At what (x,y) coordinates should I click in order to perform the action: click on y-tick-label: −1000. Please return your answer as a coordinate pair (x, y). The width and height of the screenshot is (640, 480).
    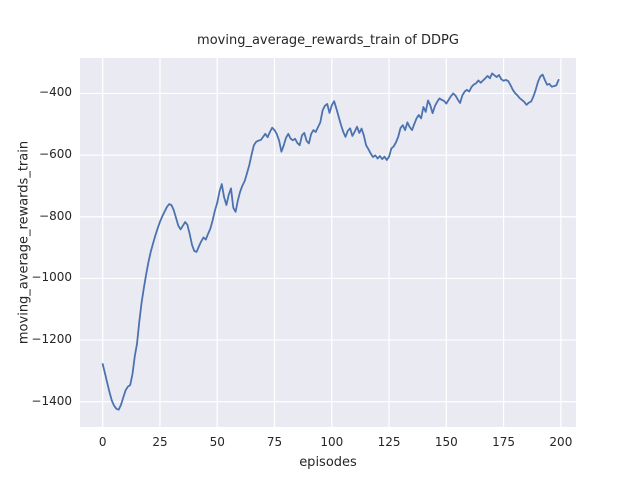
    Looking at the image, I should click on (51, 277).